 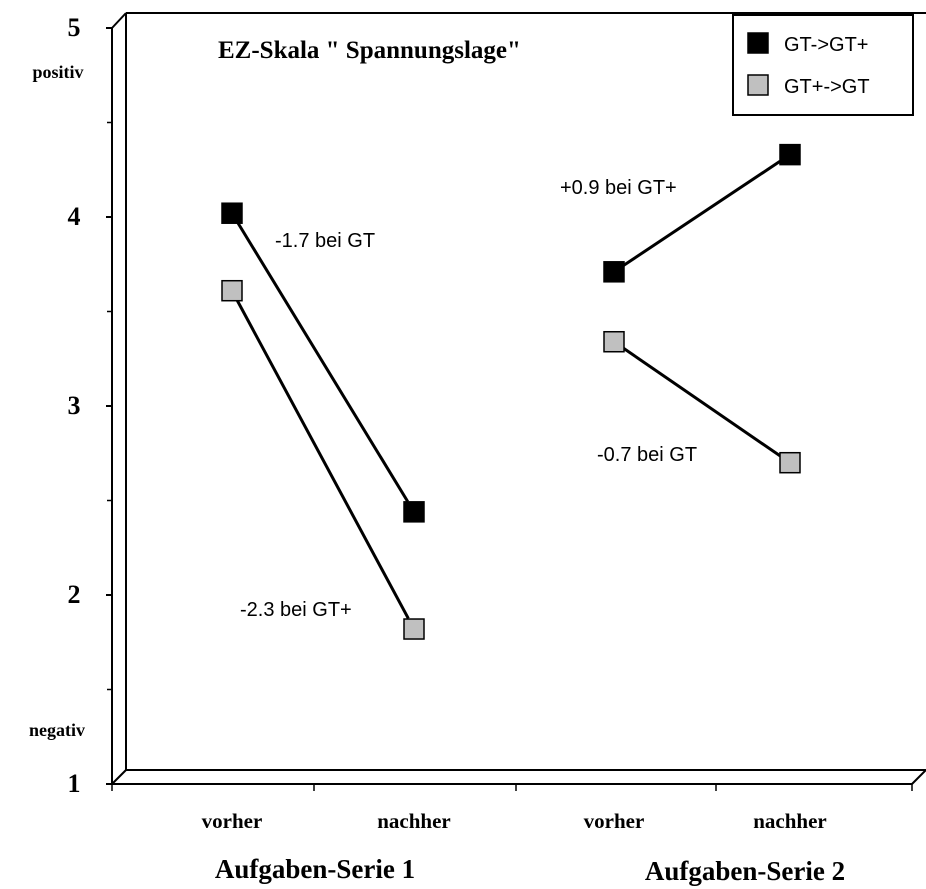 What do you see at coordinates (827, 87) in the screenshot?
I see `legend-label-series-2: GT+->GT` at bounding box center [827, 87].